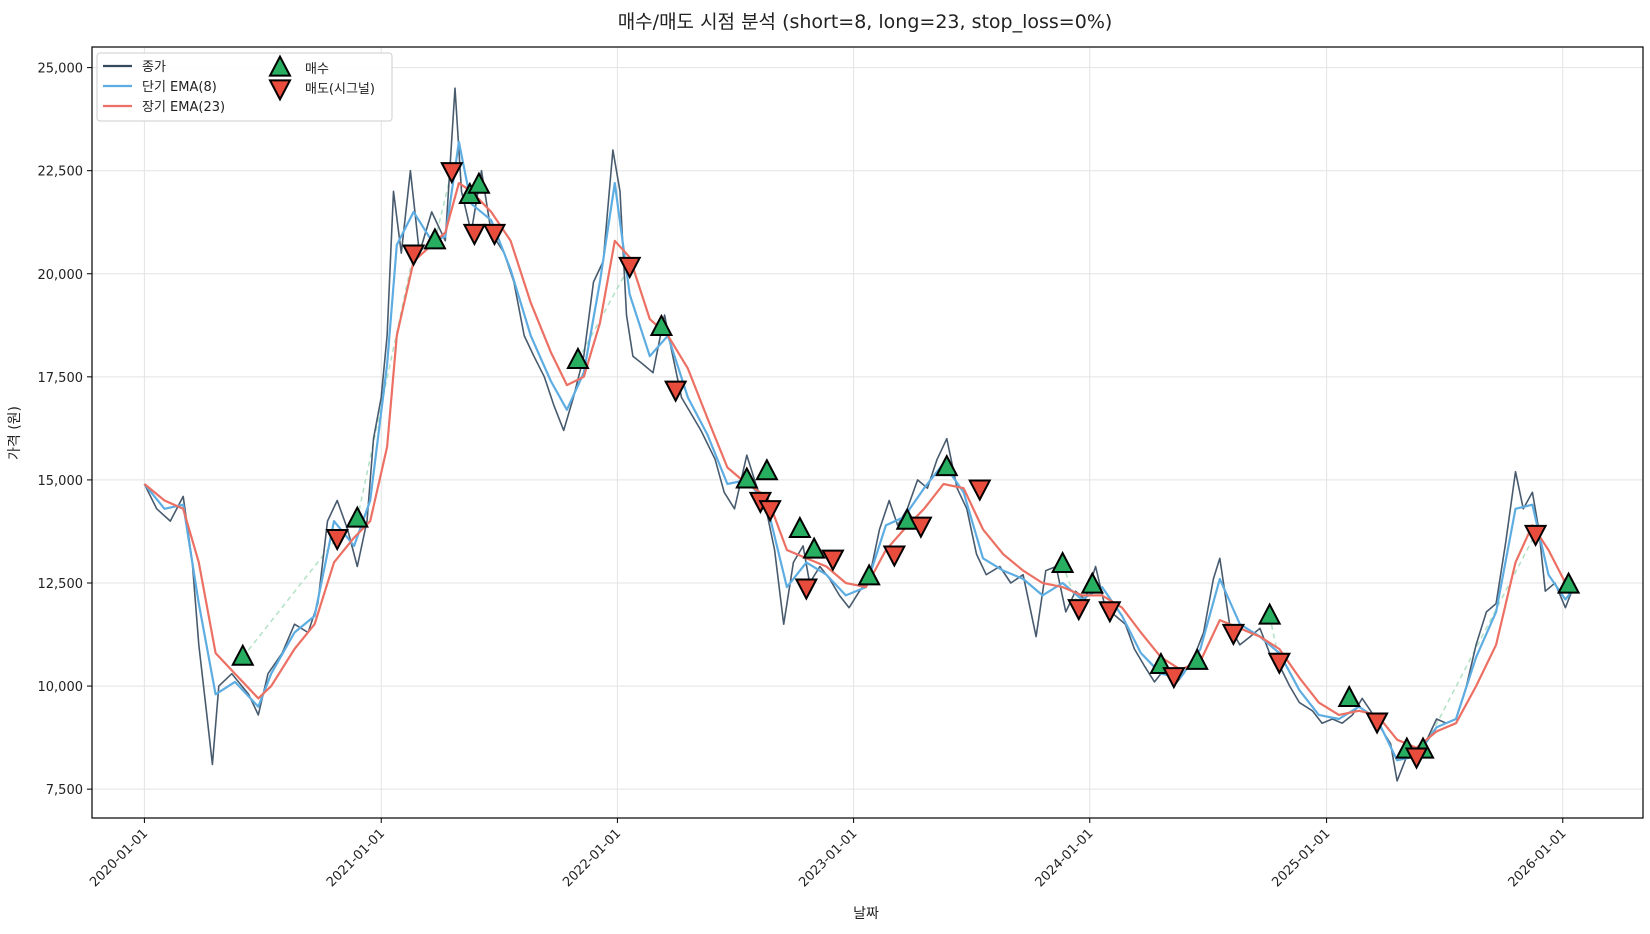  What do you see at coordinates (592, 858) in the screenshot?
I see `x-tick-label: 2022-01-01` at bounding box center [592, 858].